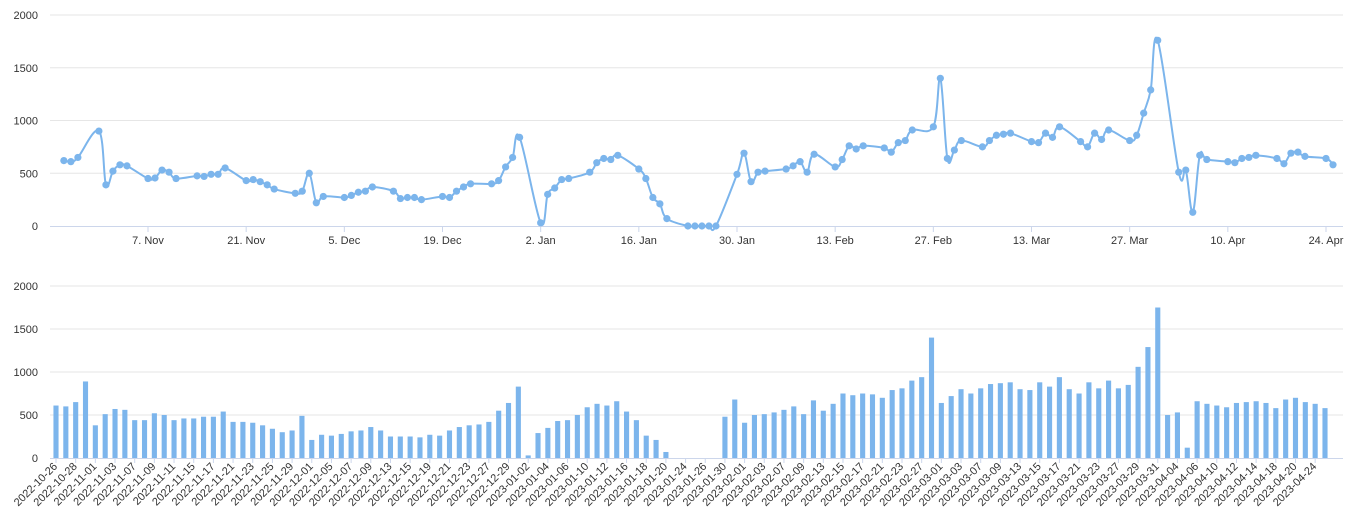 The height and width of the screenshot is (527, 1351). I want to click on x-tick-label: 27. Feb, so click(933, 241).